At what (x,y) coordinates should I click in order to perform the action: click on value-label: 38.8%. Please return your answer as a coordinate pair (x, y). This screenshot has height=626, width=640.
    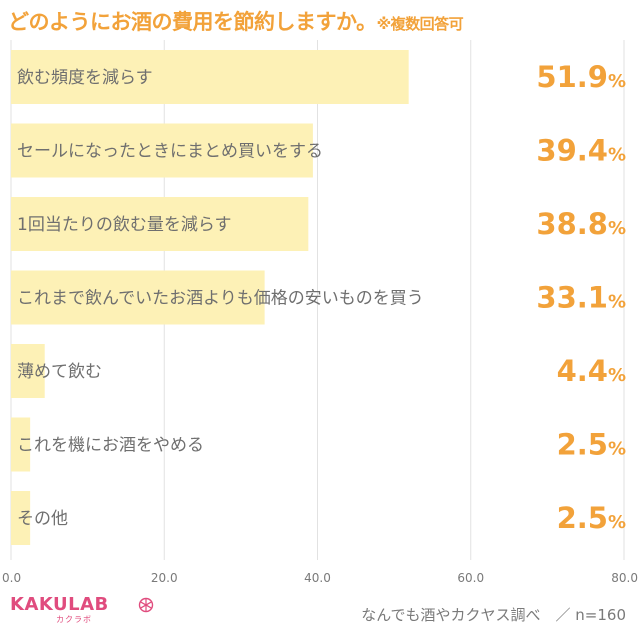
    Looking at the image, I should click on (581, 224).